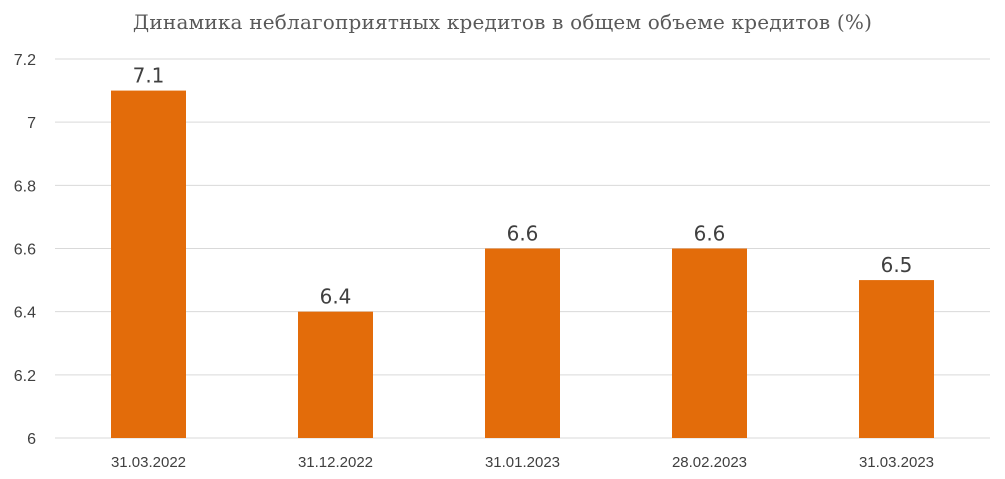 The image size is (1005, 479). Describe the element at coordinates (335, 462) in the screenshot. I see `category-label: 31.12.2022` at that location.